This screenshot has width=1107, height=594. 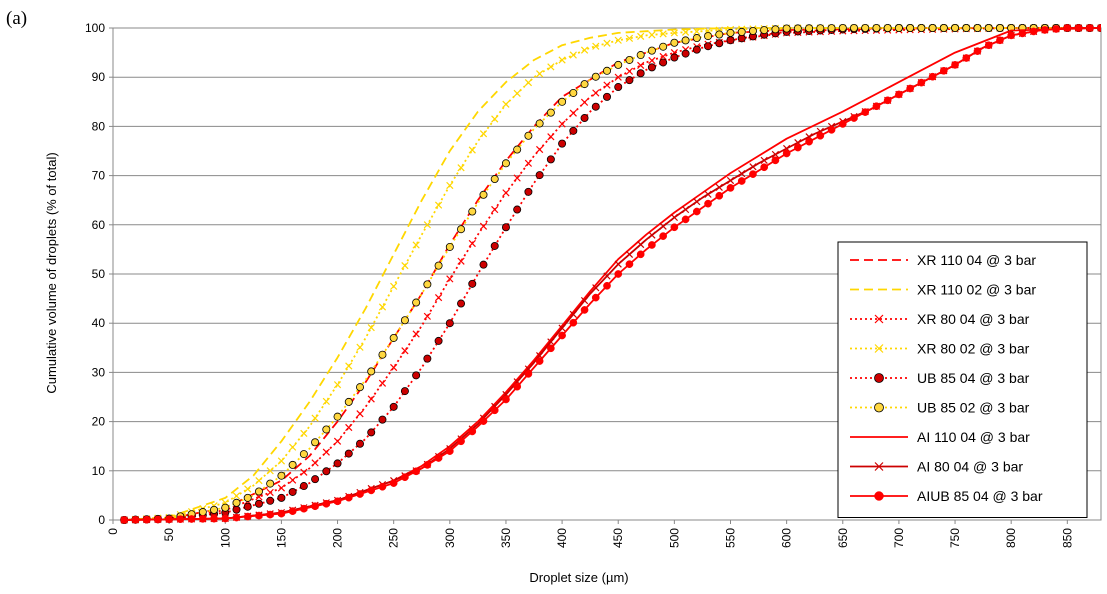 I want to click on legend-label: XR 80 04 @ 3 bar, so click(x=973, y=319).